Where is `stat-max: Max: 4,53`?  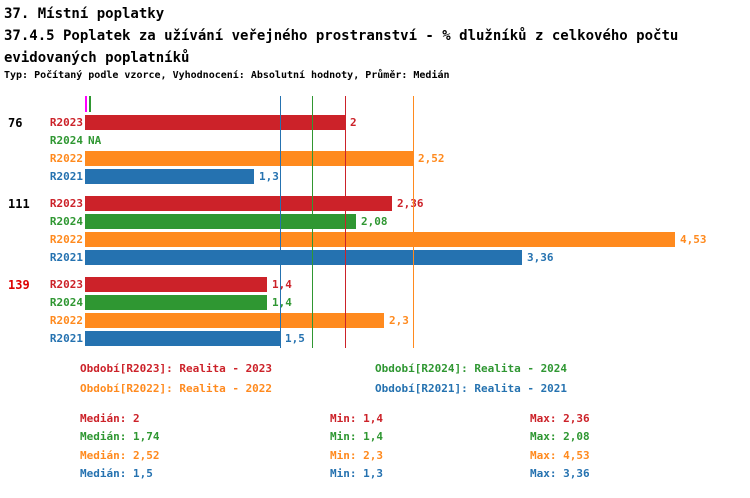
stat-max: Max: 4,53 is located at coordinates (560, 455).